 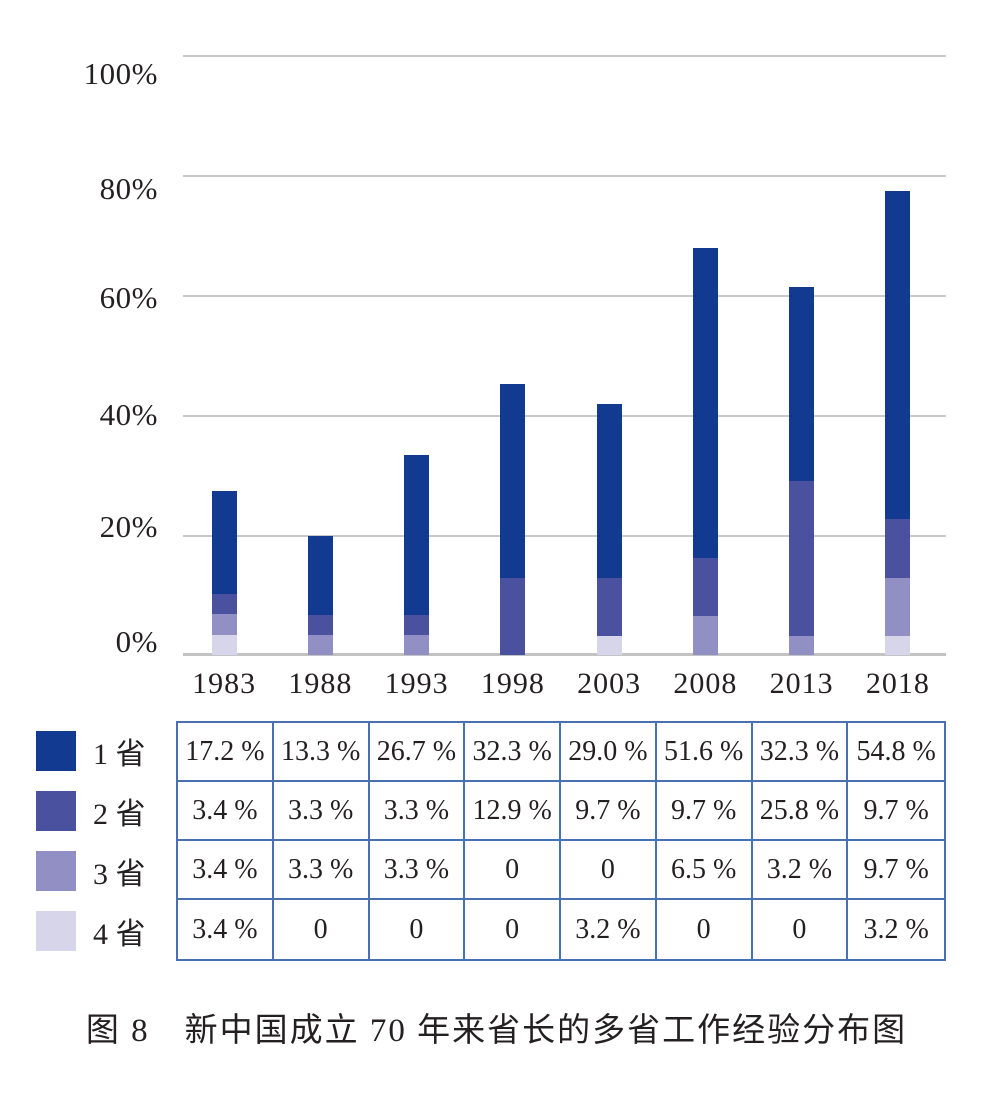 What do you see at coordinates (128, 297) in the screenshot?
I see `y-axis-tick-label: 60%` at bounding box center [128, 297].